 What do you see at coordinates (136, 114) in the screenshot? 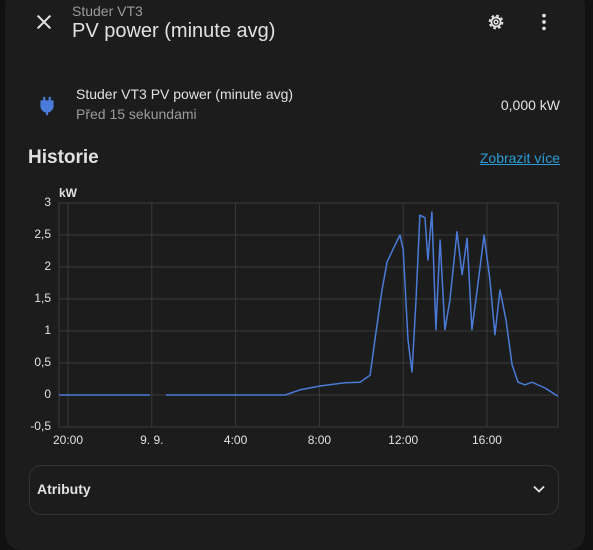
I see `entity-updated: Před 15 sekundami` at bounding box center [136, 114].